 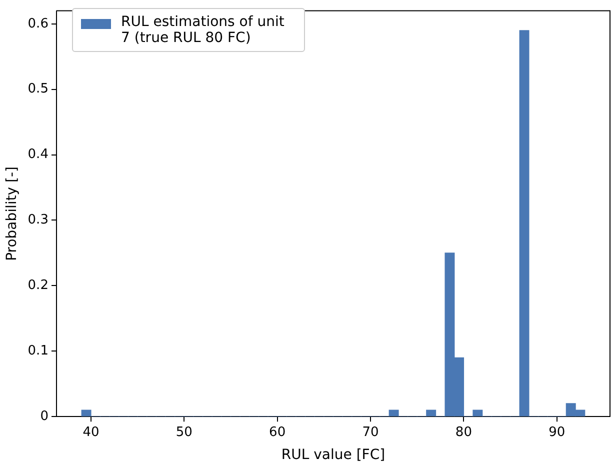 I want to click on x-tick-label: 50, so click(x=184, y=432).